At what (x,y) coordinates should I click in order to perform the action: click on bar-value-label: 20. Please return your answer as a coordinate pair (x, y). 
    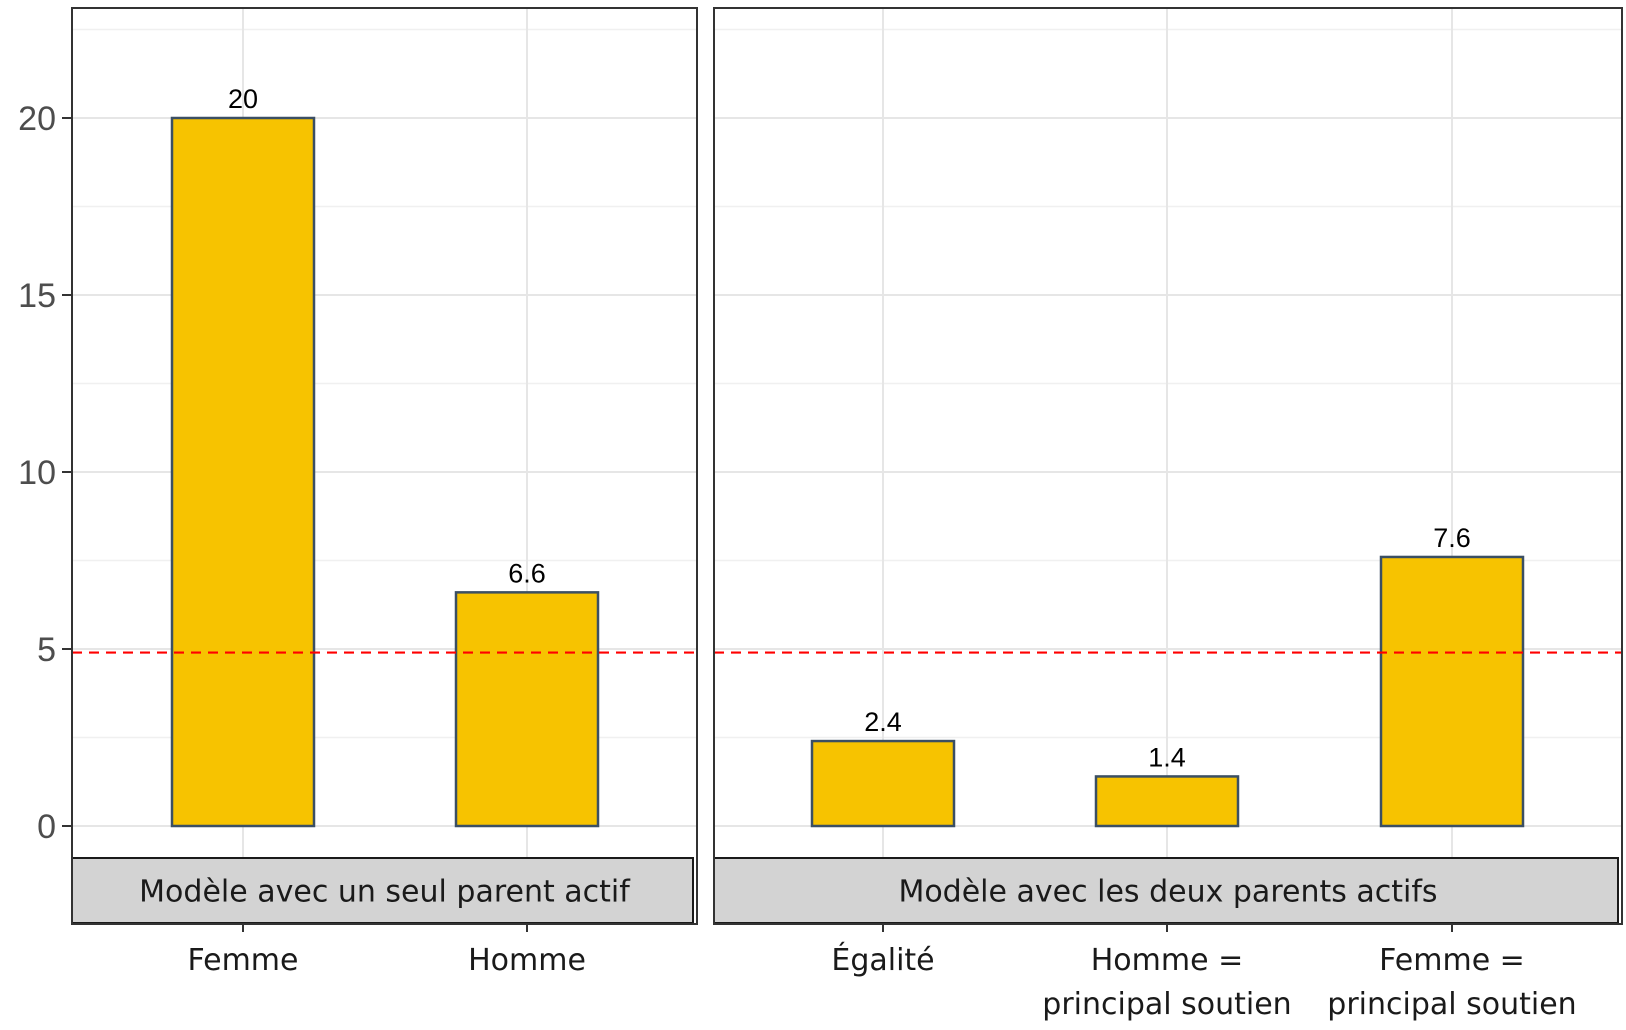
    Looking at the image, I should click on (243, 99).